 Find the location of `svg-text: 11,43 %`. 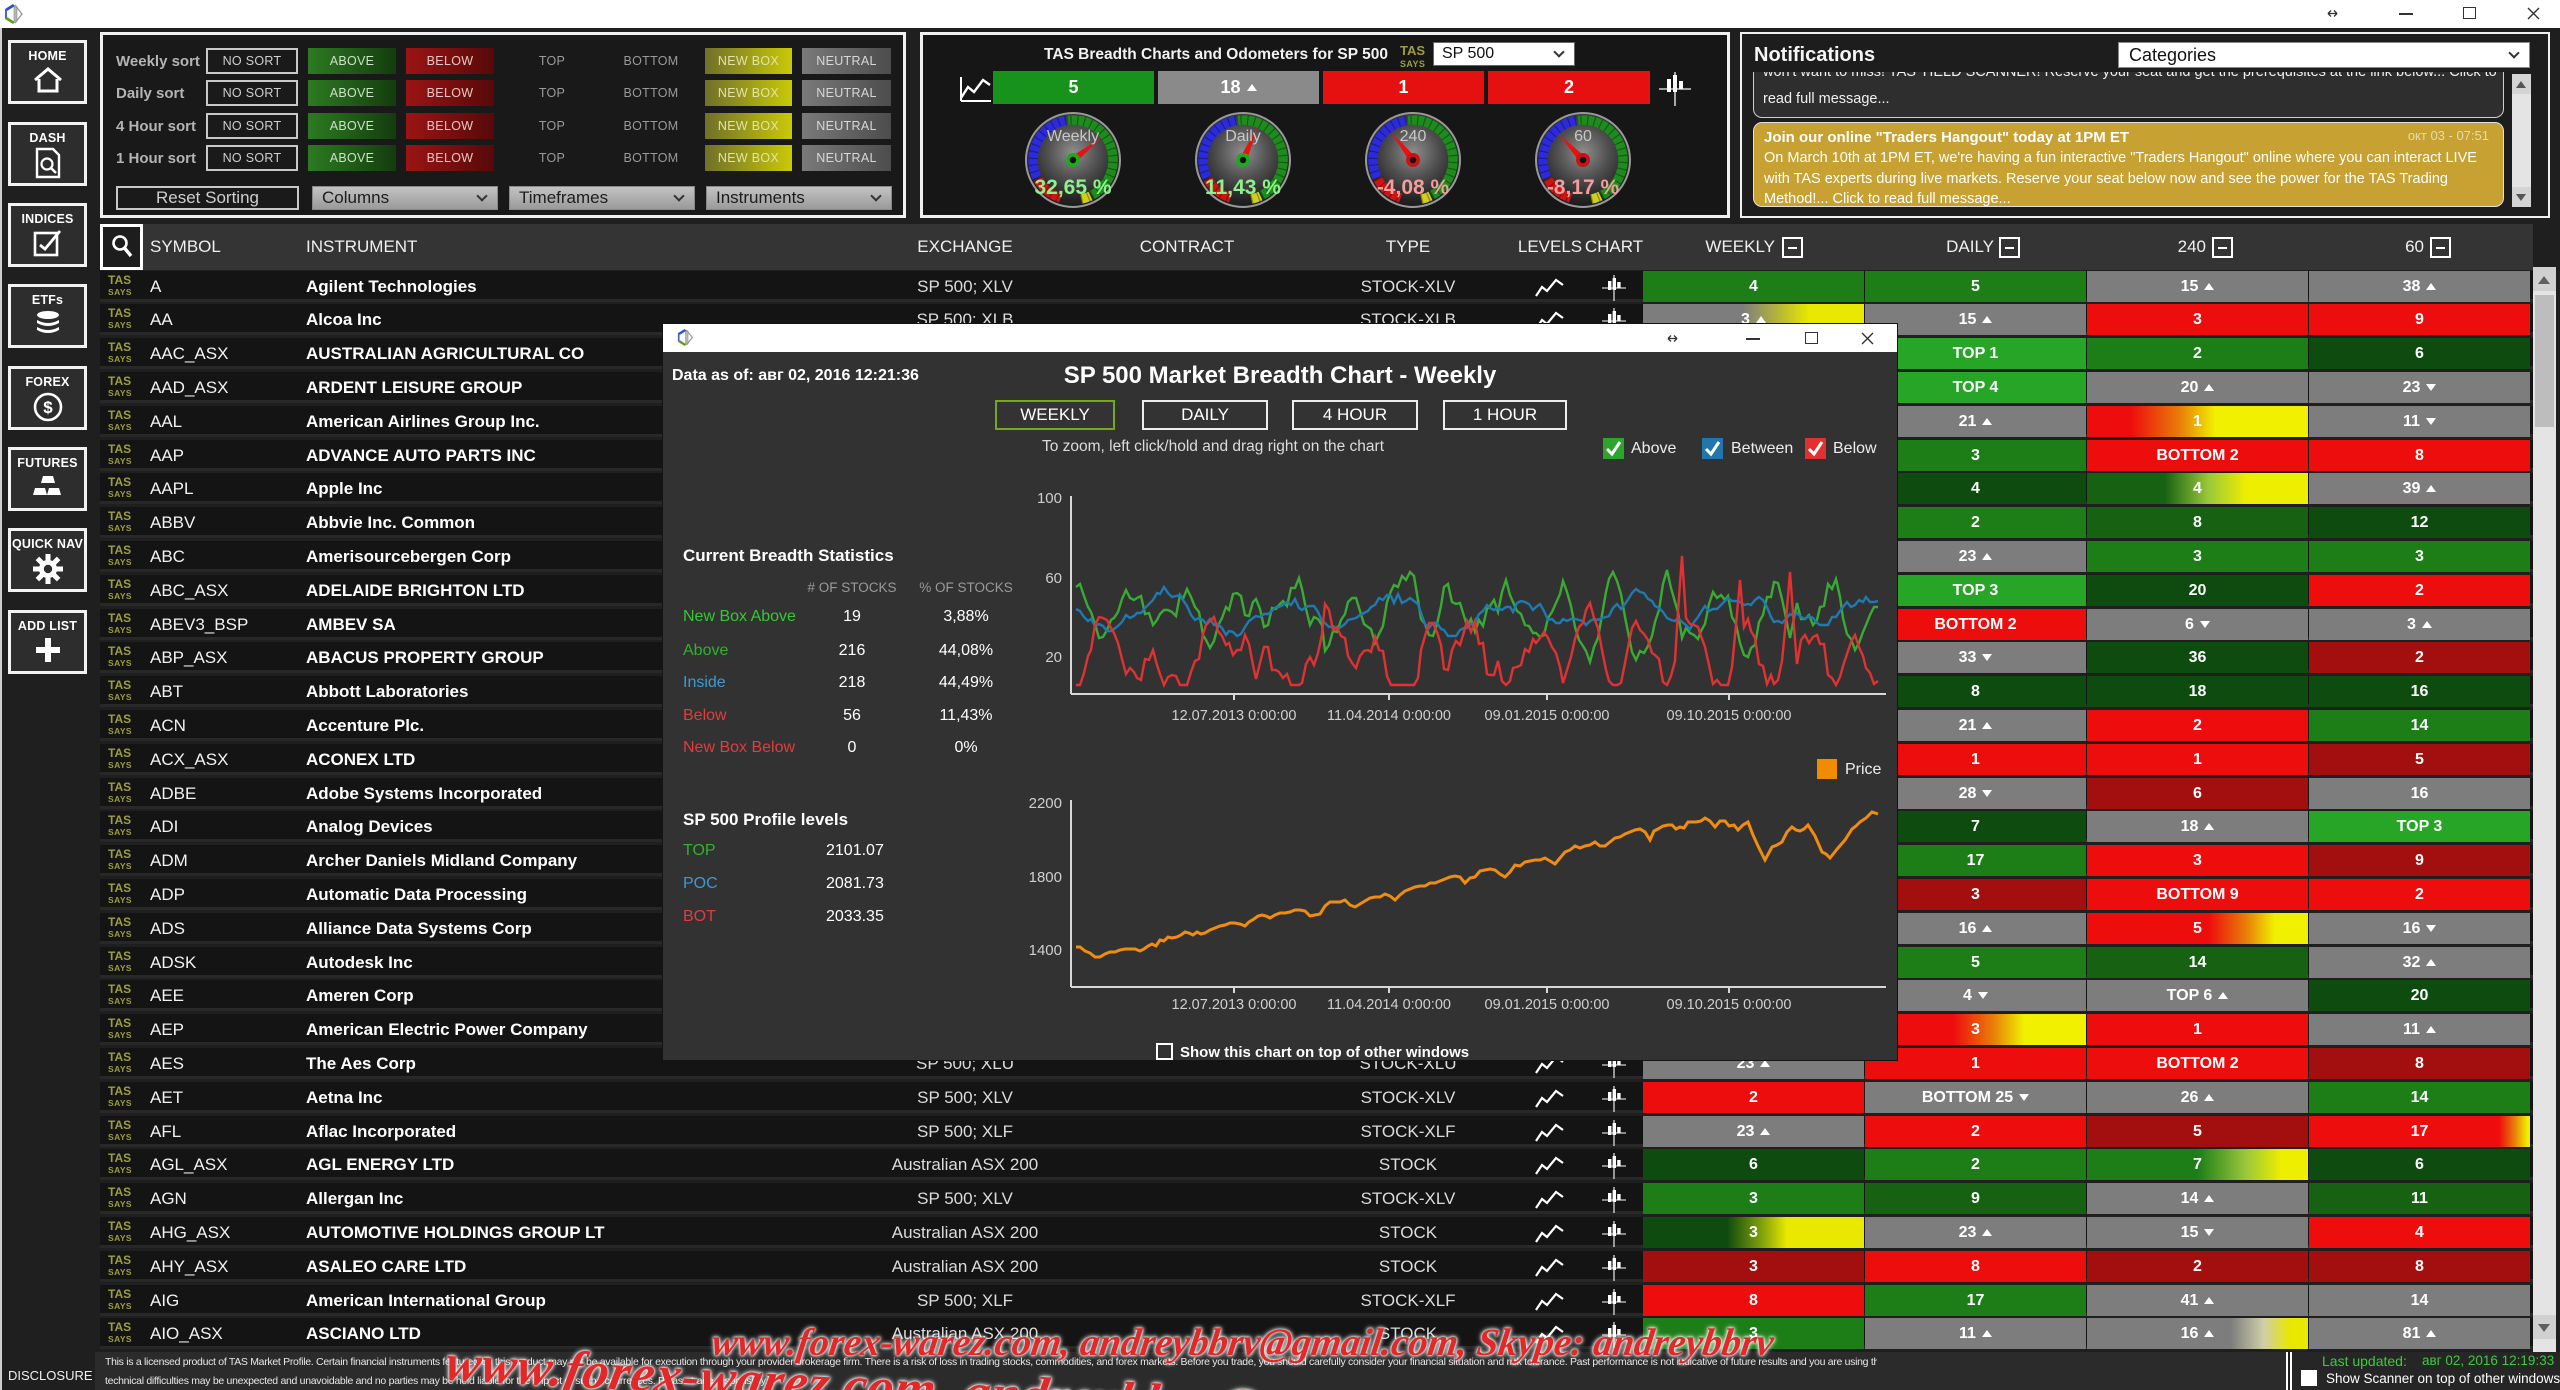

svg-text: 11,43 % is located at coordinates (1243, 187).